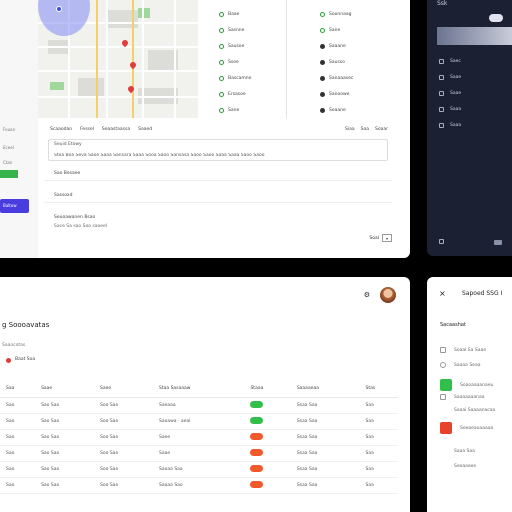  What do you see at coordinates (475, 410) in the screenshot?
I see `list-item: Saaai Saaaanacaa` at bounding box center [475, 410].